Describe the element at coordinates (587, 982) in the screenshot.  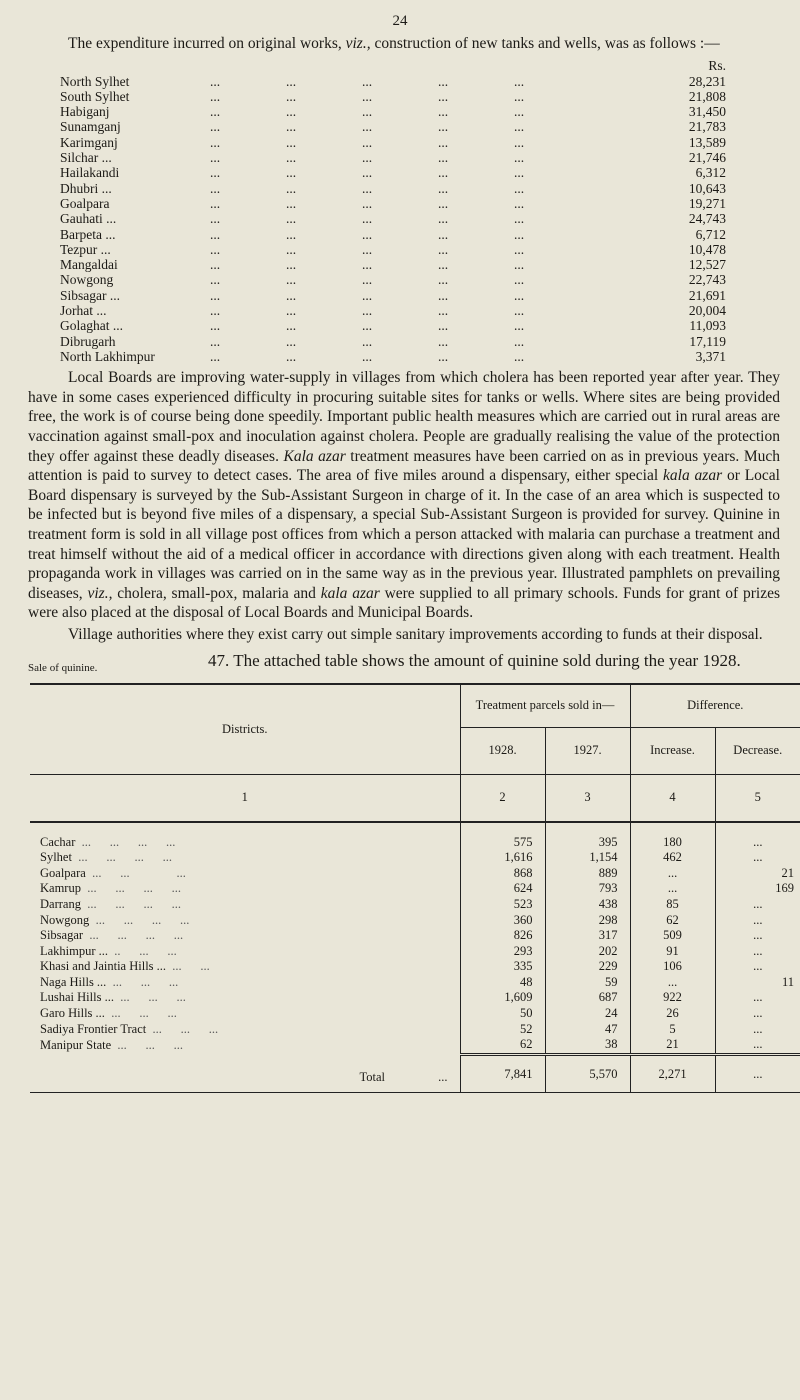
I see `sold-1927: 59` at that location.